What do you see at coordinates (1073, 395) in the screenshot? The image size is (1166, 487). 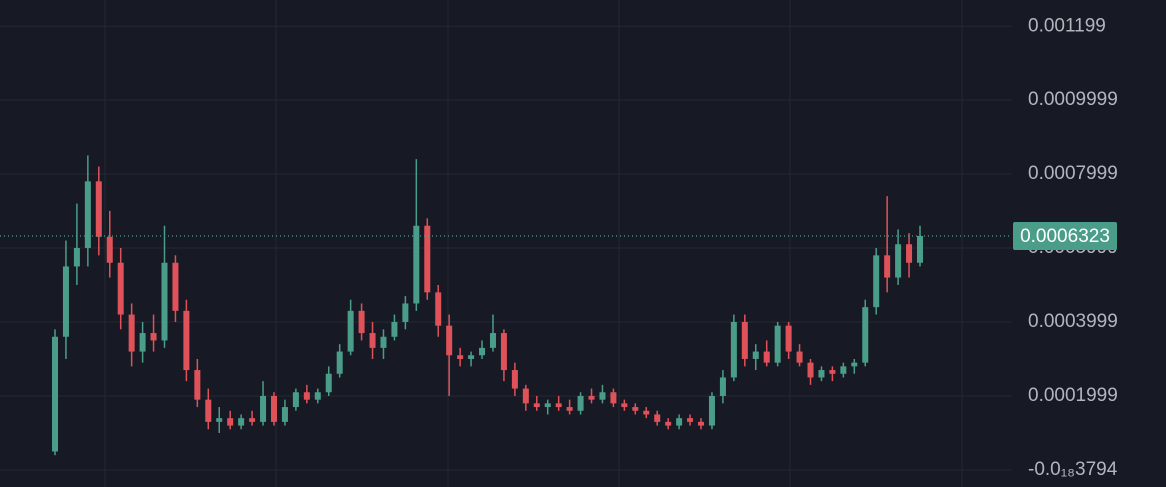 I see `y-tick-label: 0.0001999` at bounding box center [1073, 395].